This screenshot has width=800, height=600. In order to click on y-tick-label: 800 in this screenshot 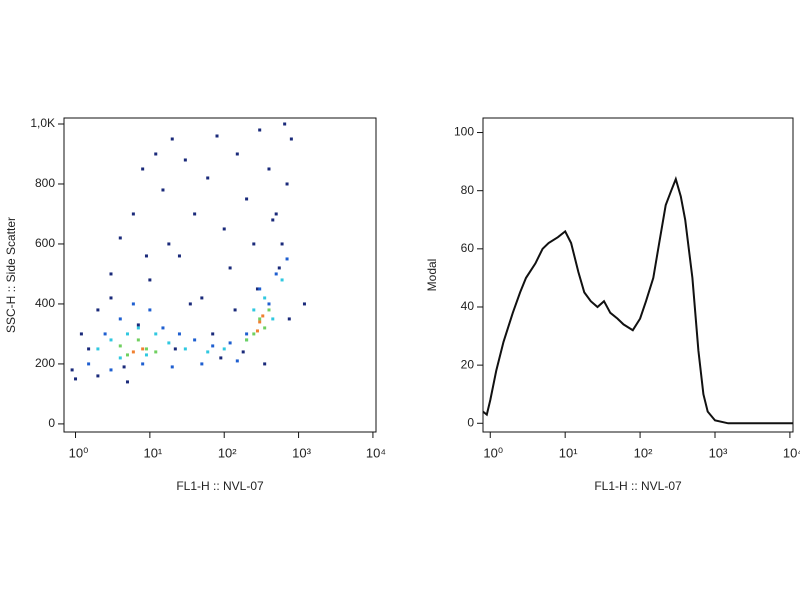, I will do `click(45, 183)`.